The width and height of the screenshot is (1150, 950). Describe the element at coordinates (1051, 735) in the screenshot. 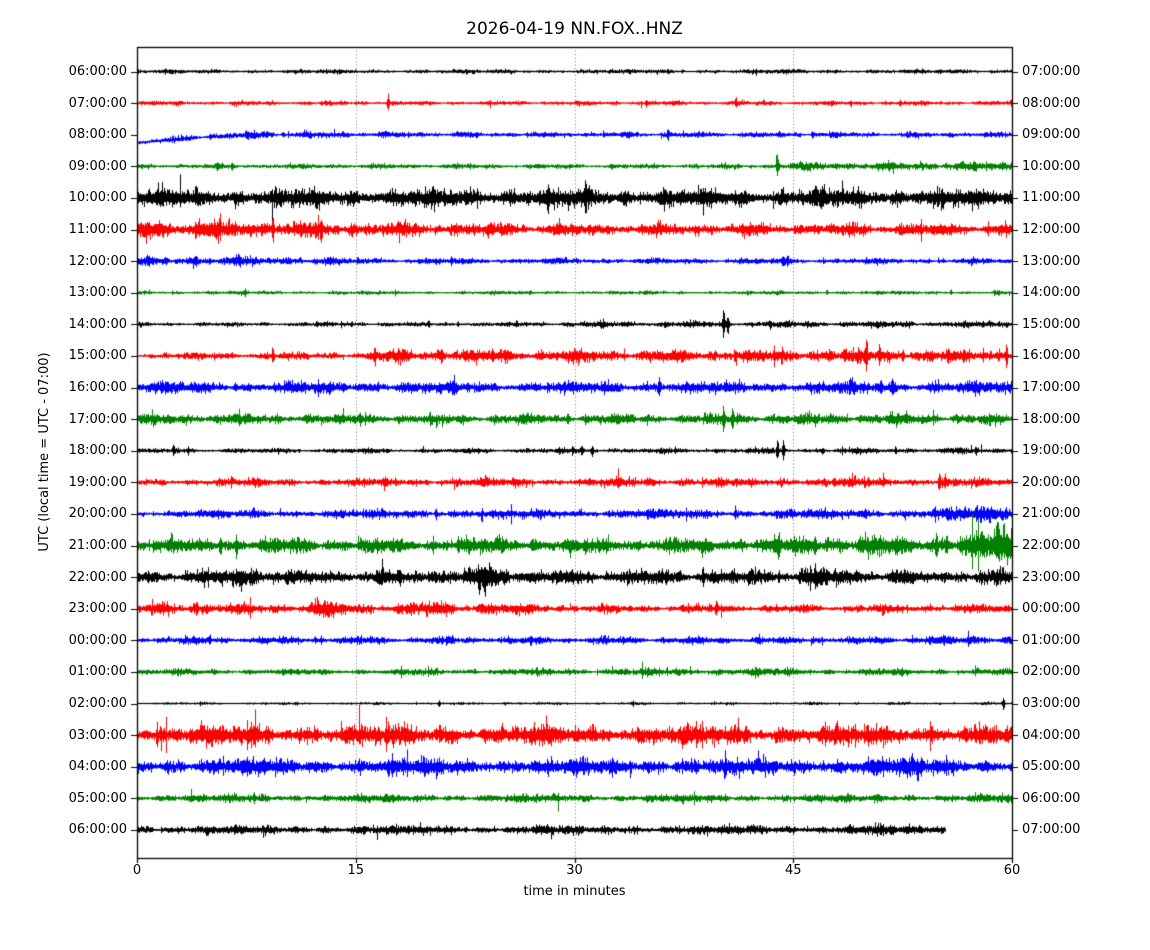

I see `row-label-right: 04:00:00` at that location.